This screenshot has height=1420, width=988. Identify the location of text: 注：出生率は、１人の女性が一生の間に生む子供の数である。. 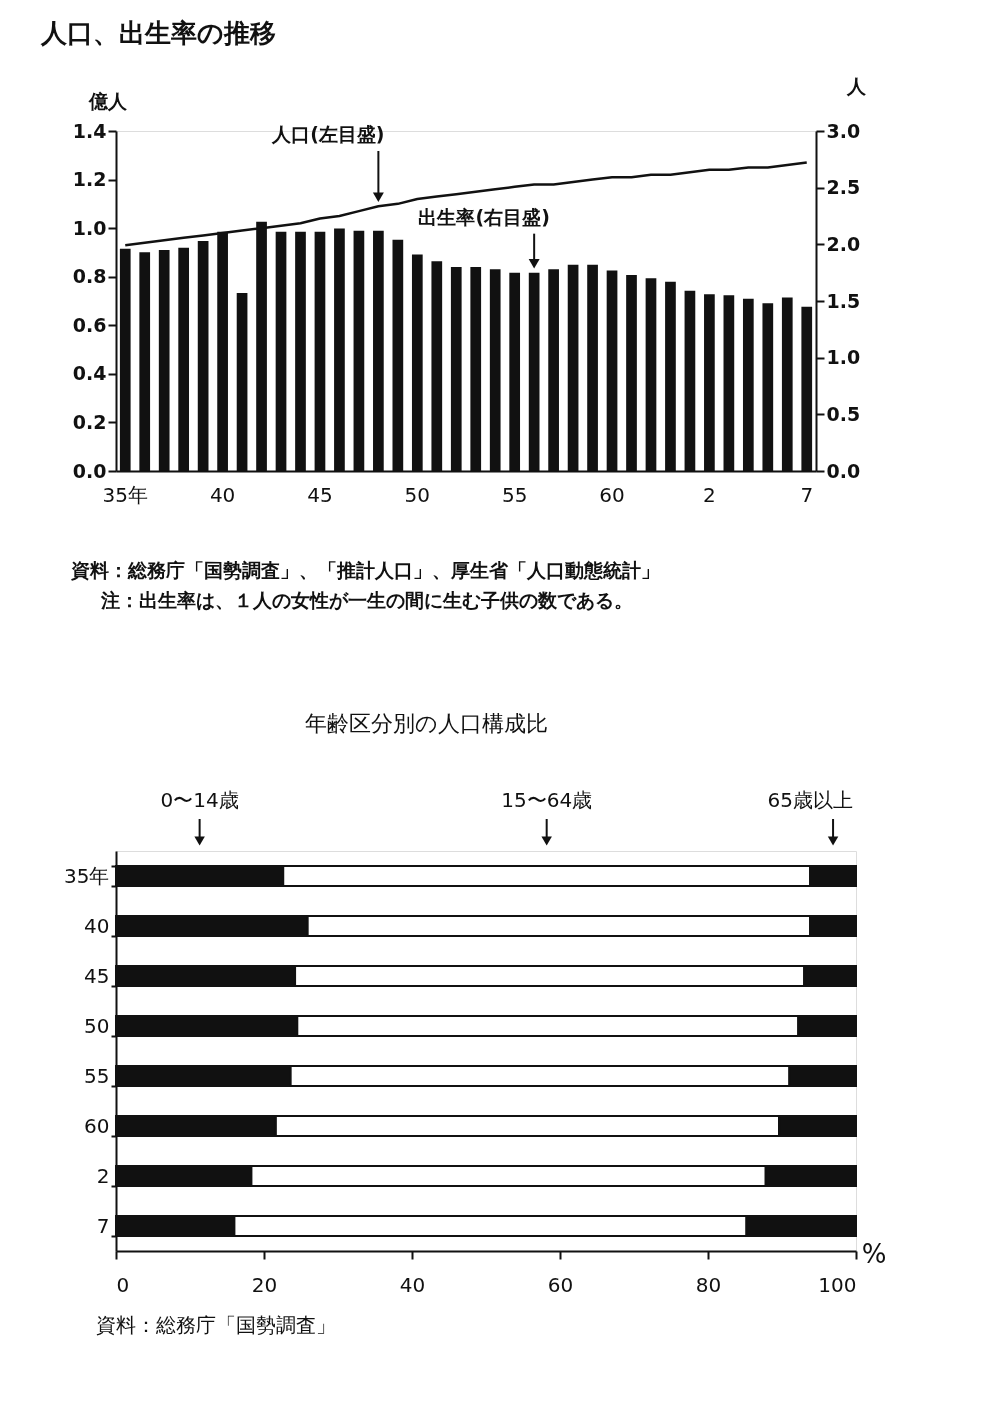
(366, 600).